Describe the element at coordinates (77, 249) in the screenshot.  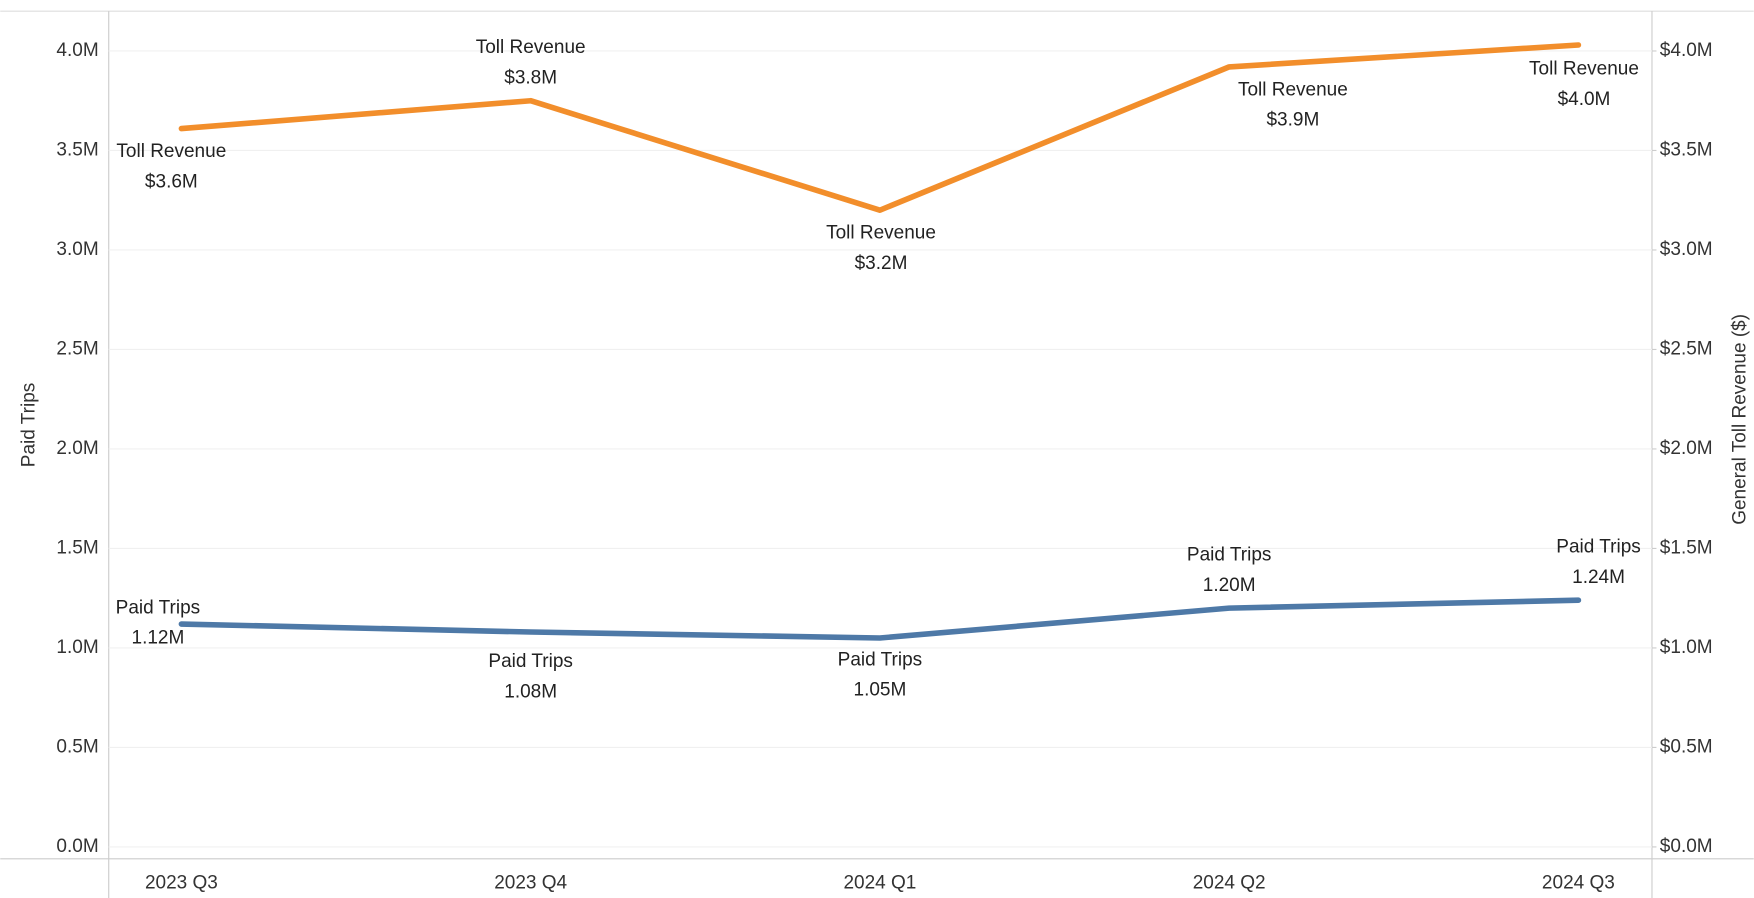
I see `y-tick-label: 3.0M` at that location.